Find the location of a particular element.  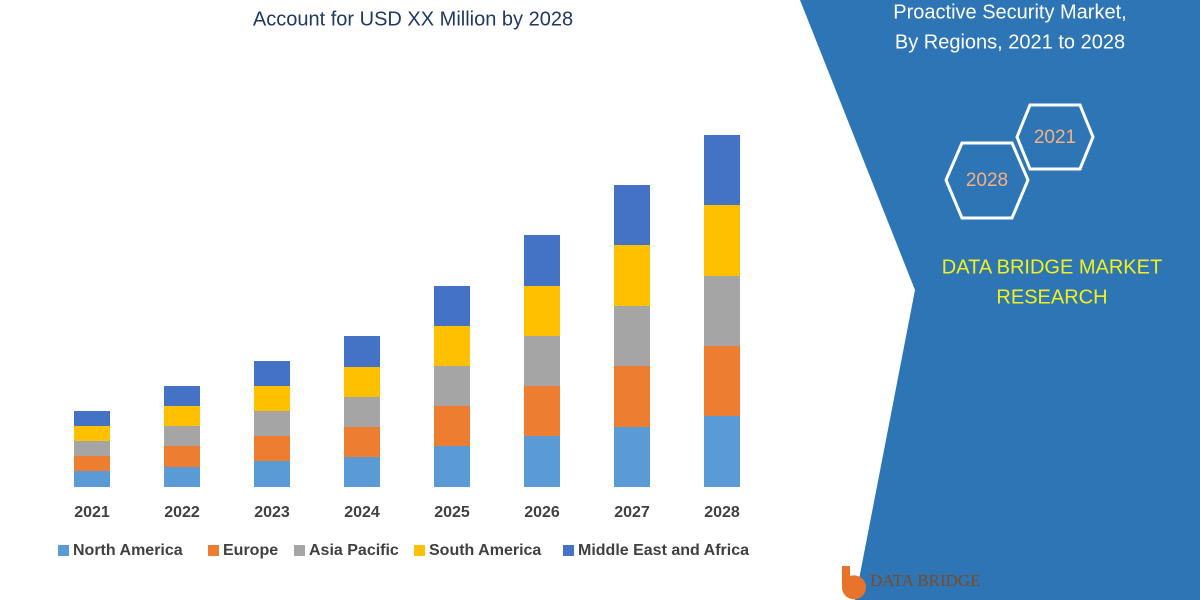

badge: 2028 is located at coordinates (987, 180).